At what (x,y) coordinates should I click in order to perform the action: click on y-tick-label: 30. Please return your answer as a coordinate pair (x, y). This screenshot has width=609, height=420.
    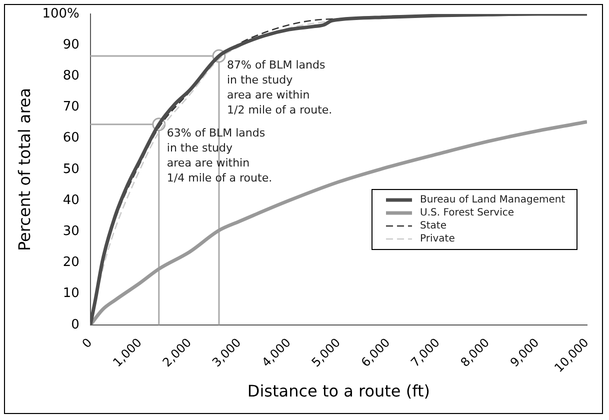
    Looking at the image, I should click on (71, 232).